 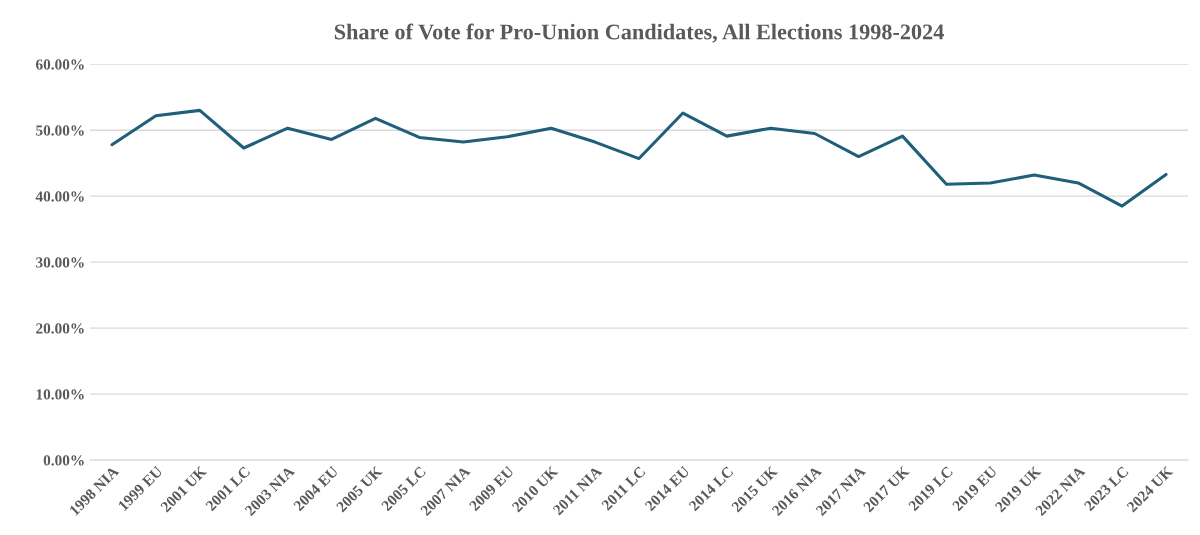 What do you see at coordinates (60, 64) in the screenshot?
I see `y-tick-label: 60.00%` at bounding box center [60, 64].